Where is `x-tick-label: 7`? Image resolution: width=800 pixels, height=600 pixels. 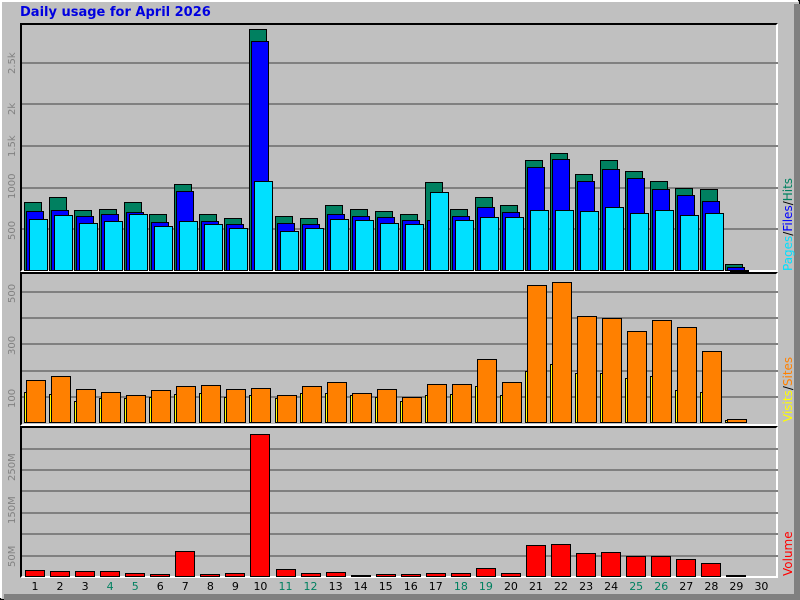 x-tick-label: 7 is located at coordinates (185, 586).